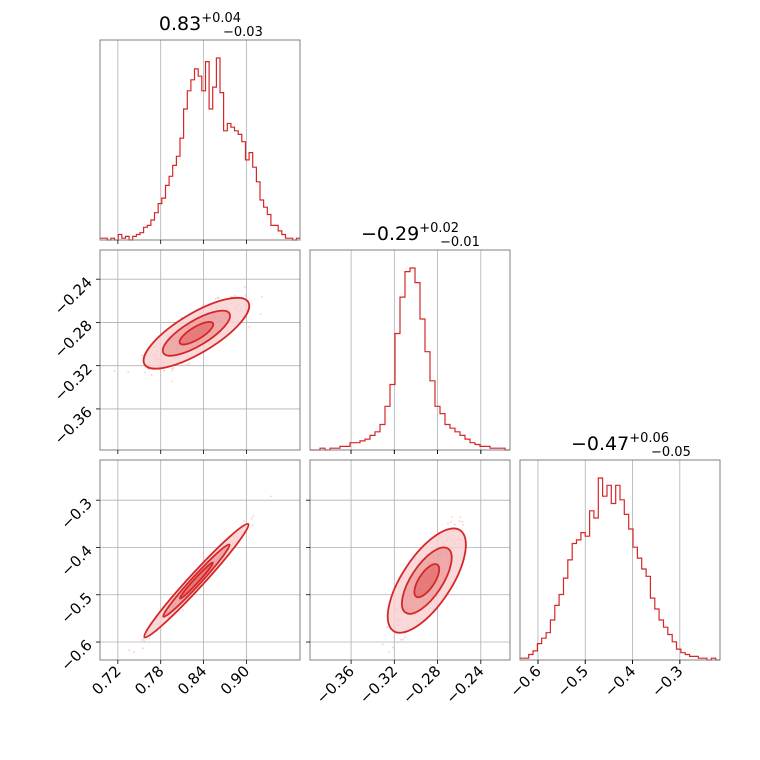  What do you see at coordinates (421, 684) in the screenshot?
I see `x-tick-label: −0.28` at bounding box center [421, 684].